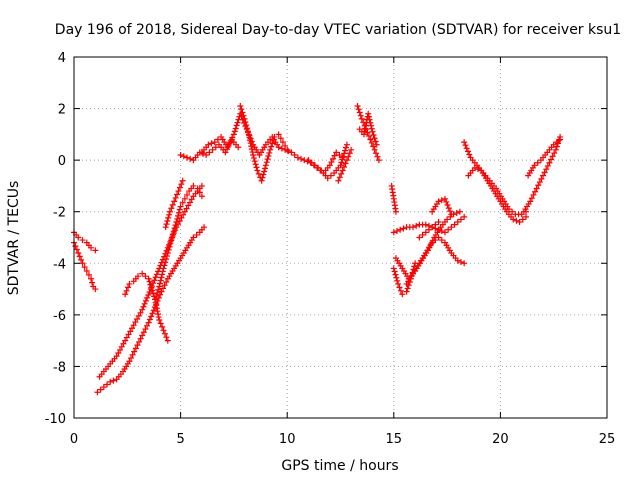 This screenshot has height=480, width=640. Describe the element at coordinates (62, 161) in the screenshot. I see `y-tick-label: 0` at that location.